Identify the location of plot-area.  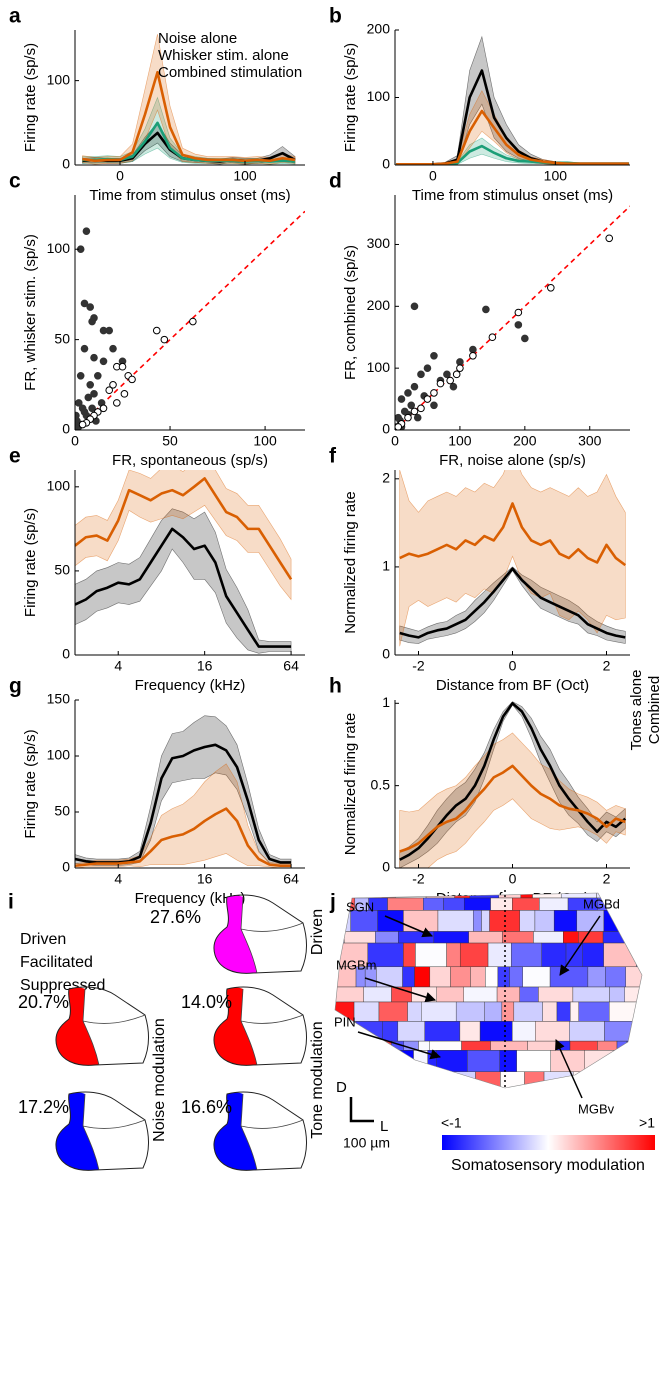
(184, 562).